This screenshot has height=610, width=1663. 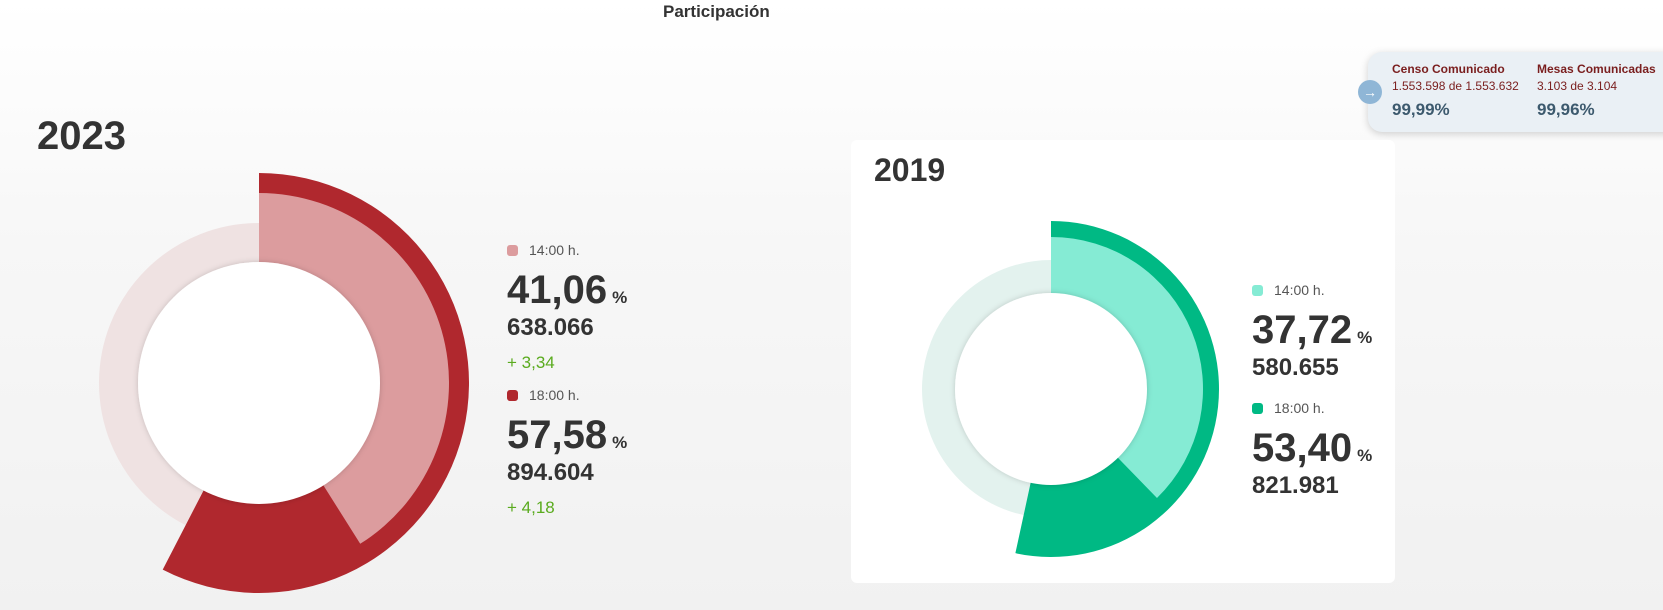 I want to click on votes-14h-2019: 580.655, so click(x=1295, y=367).